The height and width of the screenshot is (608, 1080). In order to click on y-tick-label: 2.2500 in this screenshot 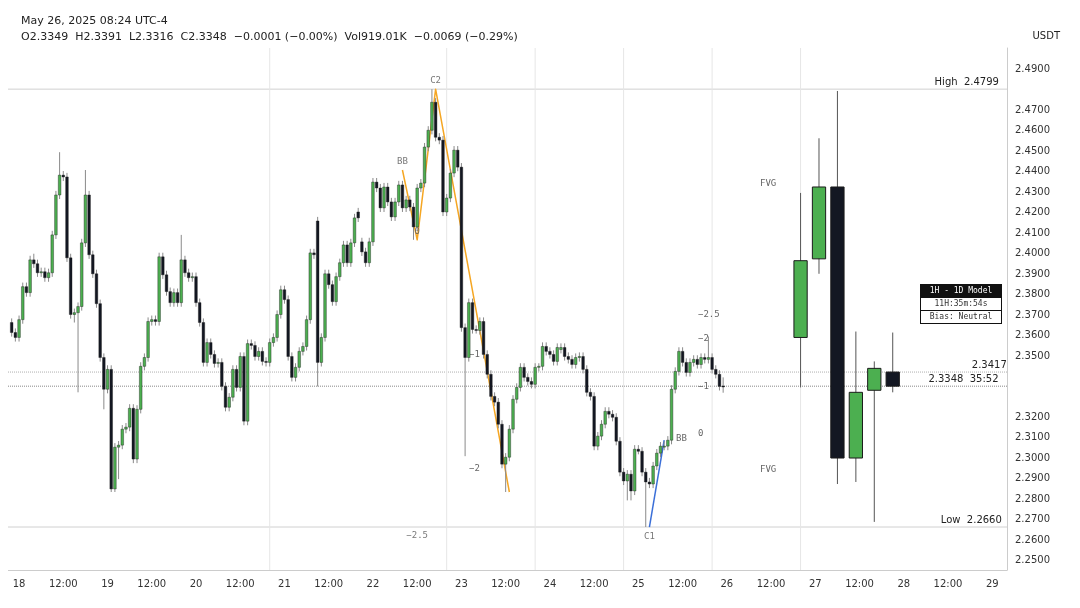, I will do `click(1032, 560)`.